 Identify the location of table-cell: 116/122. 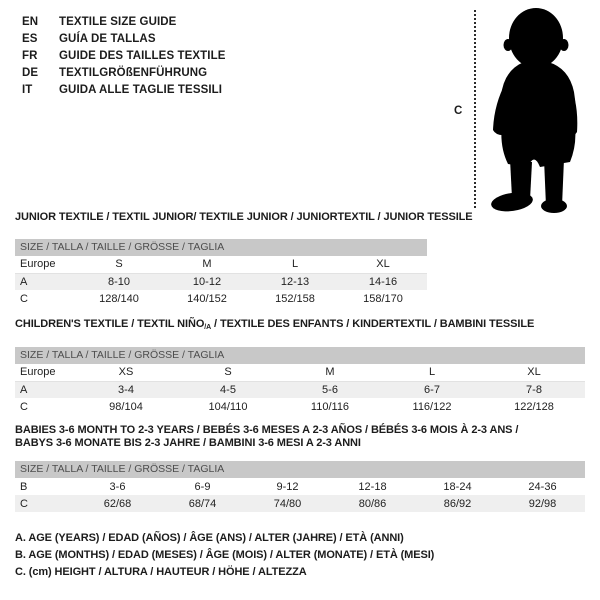
(432, 406).